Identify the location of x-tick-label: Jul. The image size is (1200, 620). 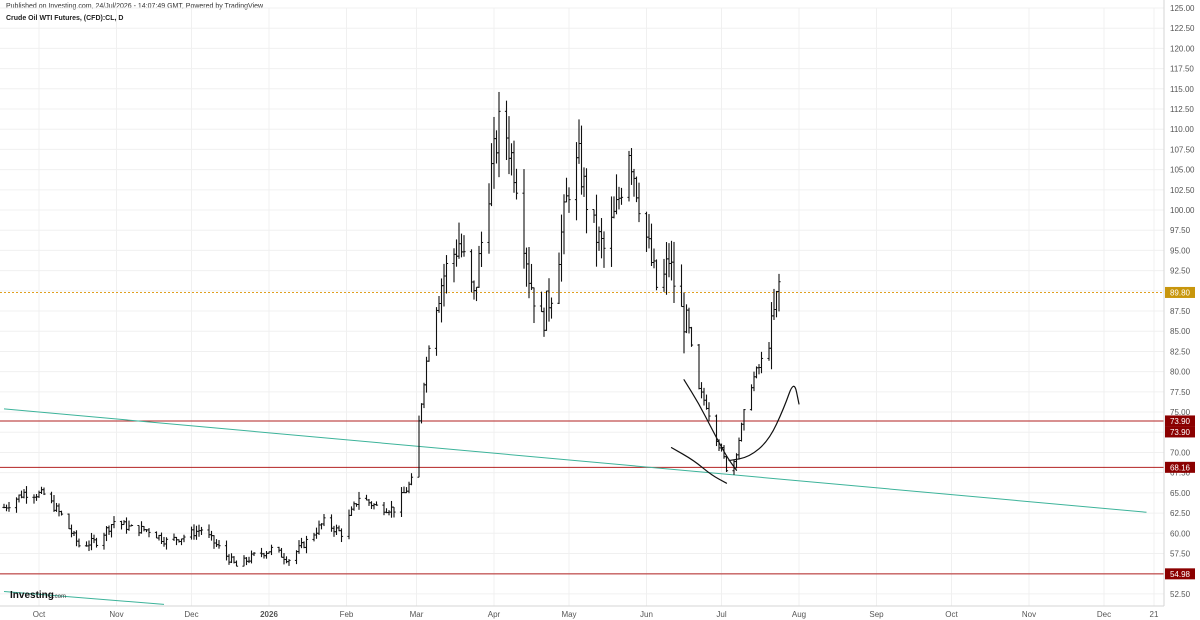
(721, 614).